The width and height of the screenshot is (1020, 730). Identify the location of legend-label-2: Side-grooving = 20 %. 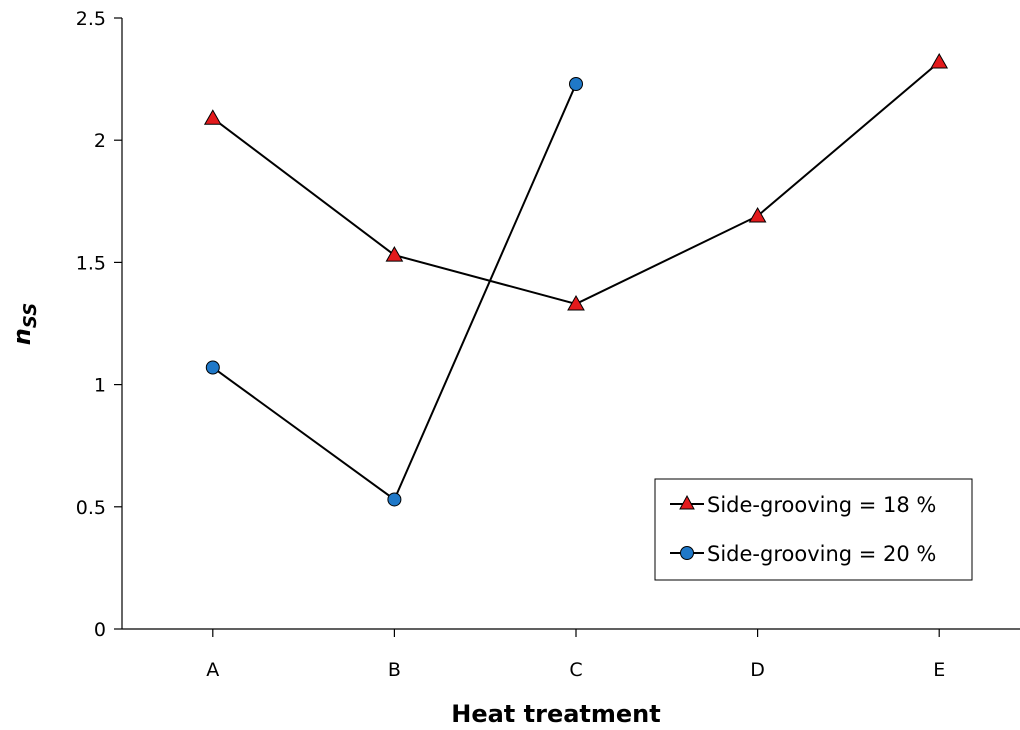
(821, 554).